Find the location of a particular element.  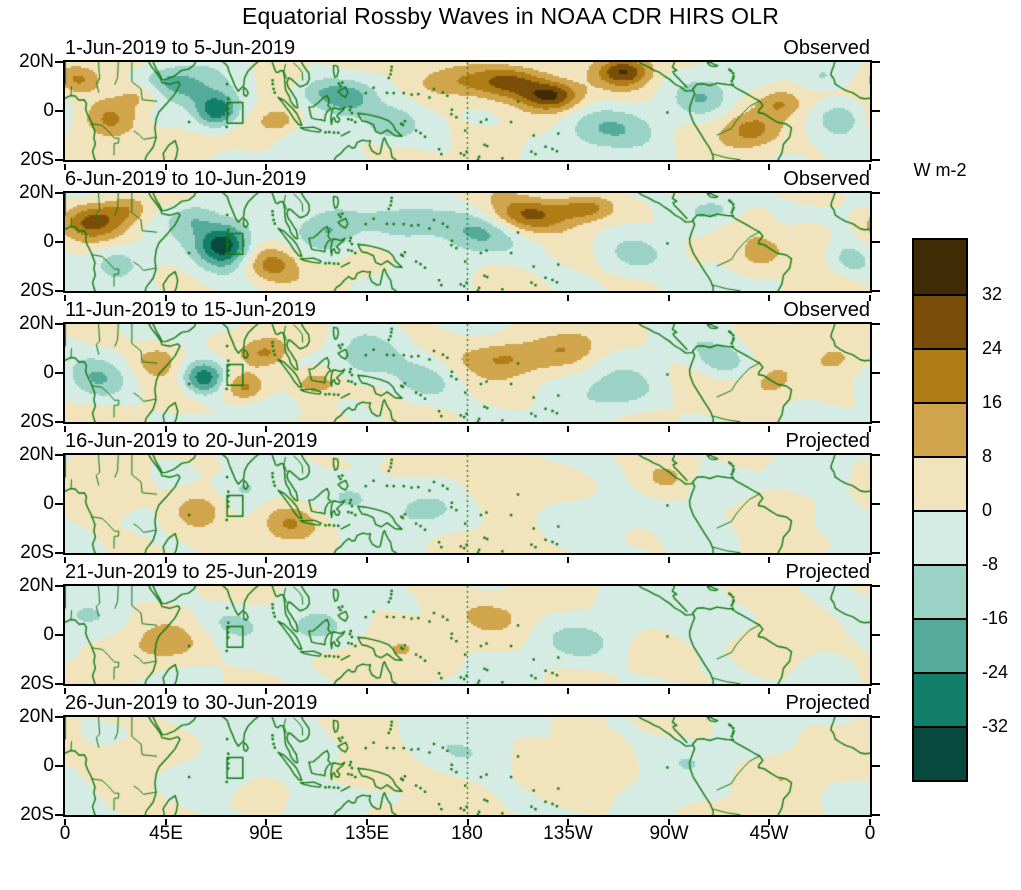

x-tick-label: 0 is located at coordinates (65, 833).